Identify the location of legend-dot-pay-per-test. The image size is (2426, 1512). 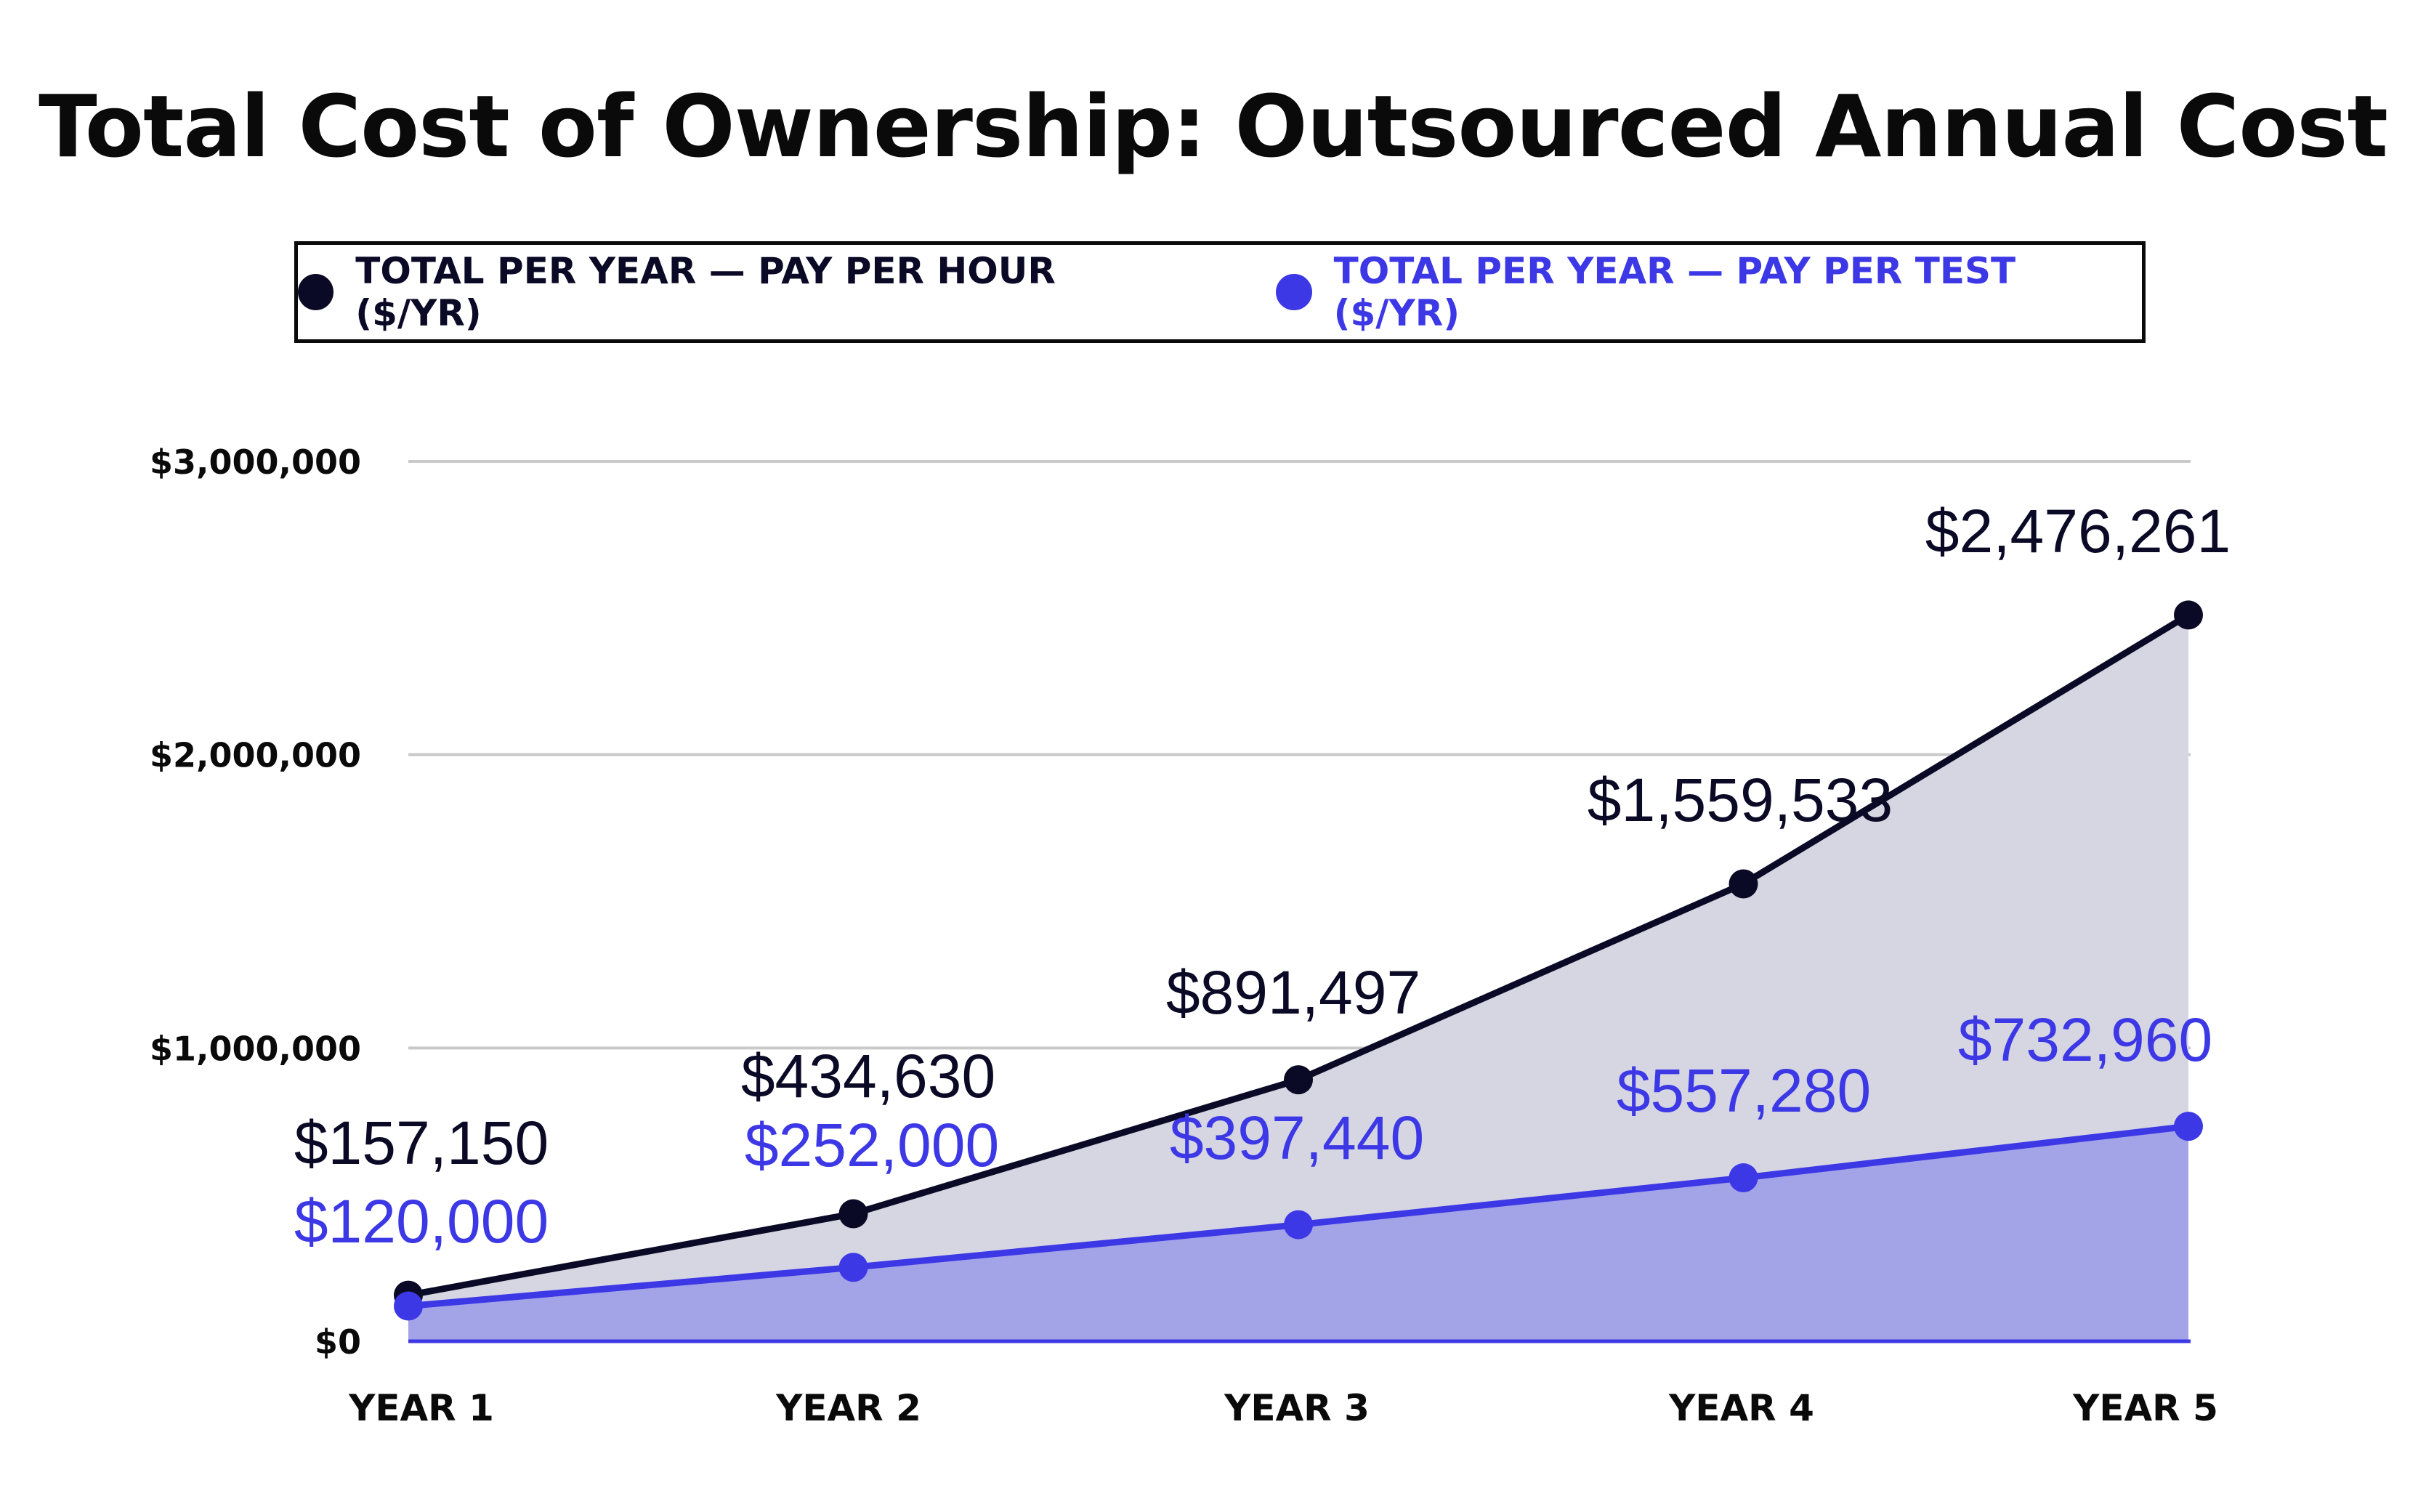
(1294, 292).